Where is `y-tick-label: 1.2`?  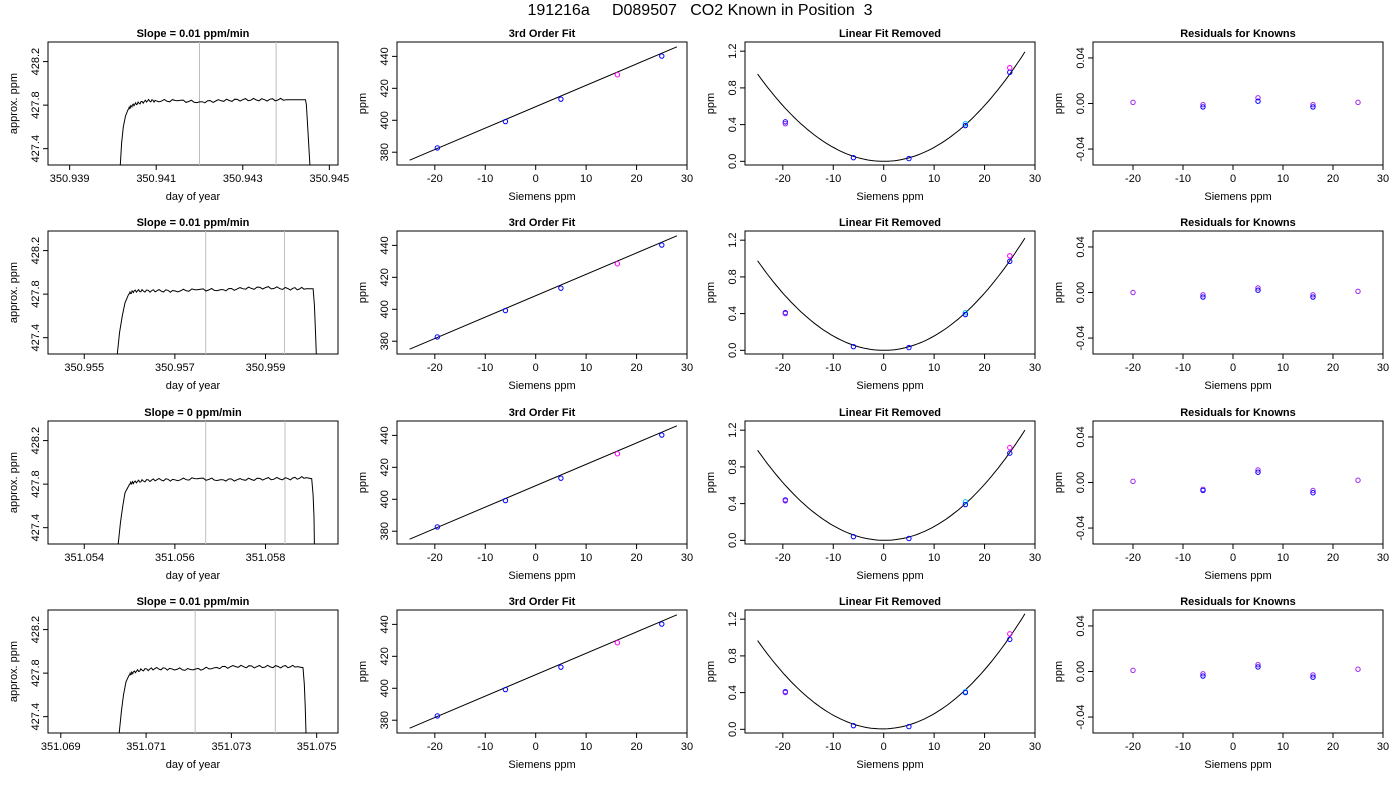
y-tick-label: 1.2 is located at coordinates (733, 51).